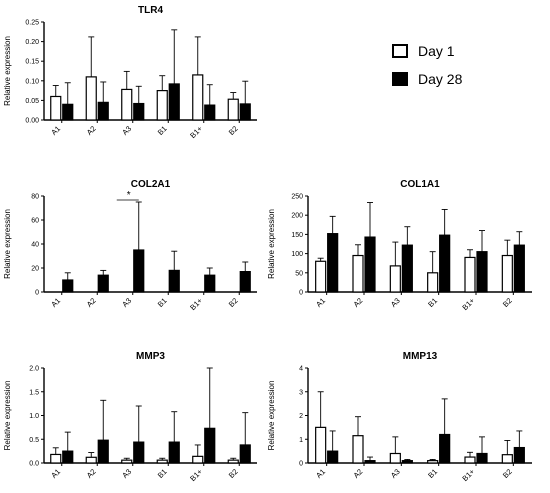 The height and width of the screenshot is (493, 550). What do you see at coordinates (297, 197) in the screenshot?
I see `y-tick-label: 250` at bounding box center [297, 197].